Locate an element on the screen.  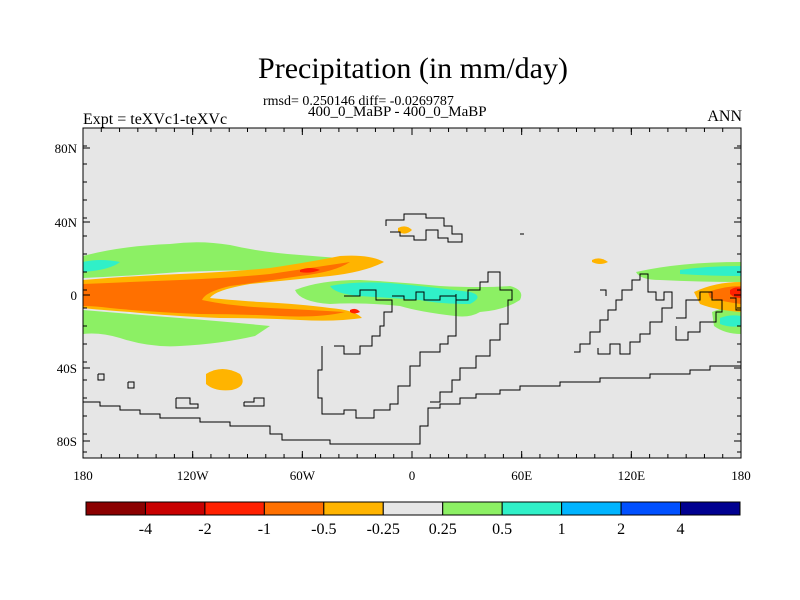
colorbar-label: 2 is located at coordinates (621, 529).